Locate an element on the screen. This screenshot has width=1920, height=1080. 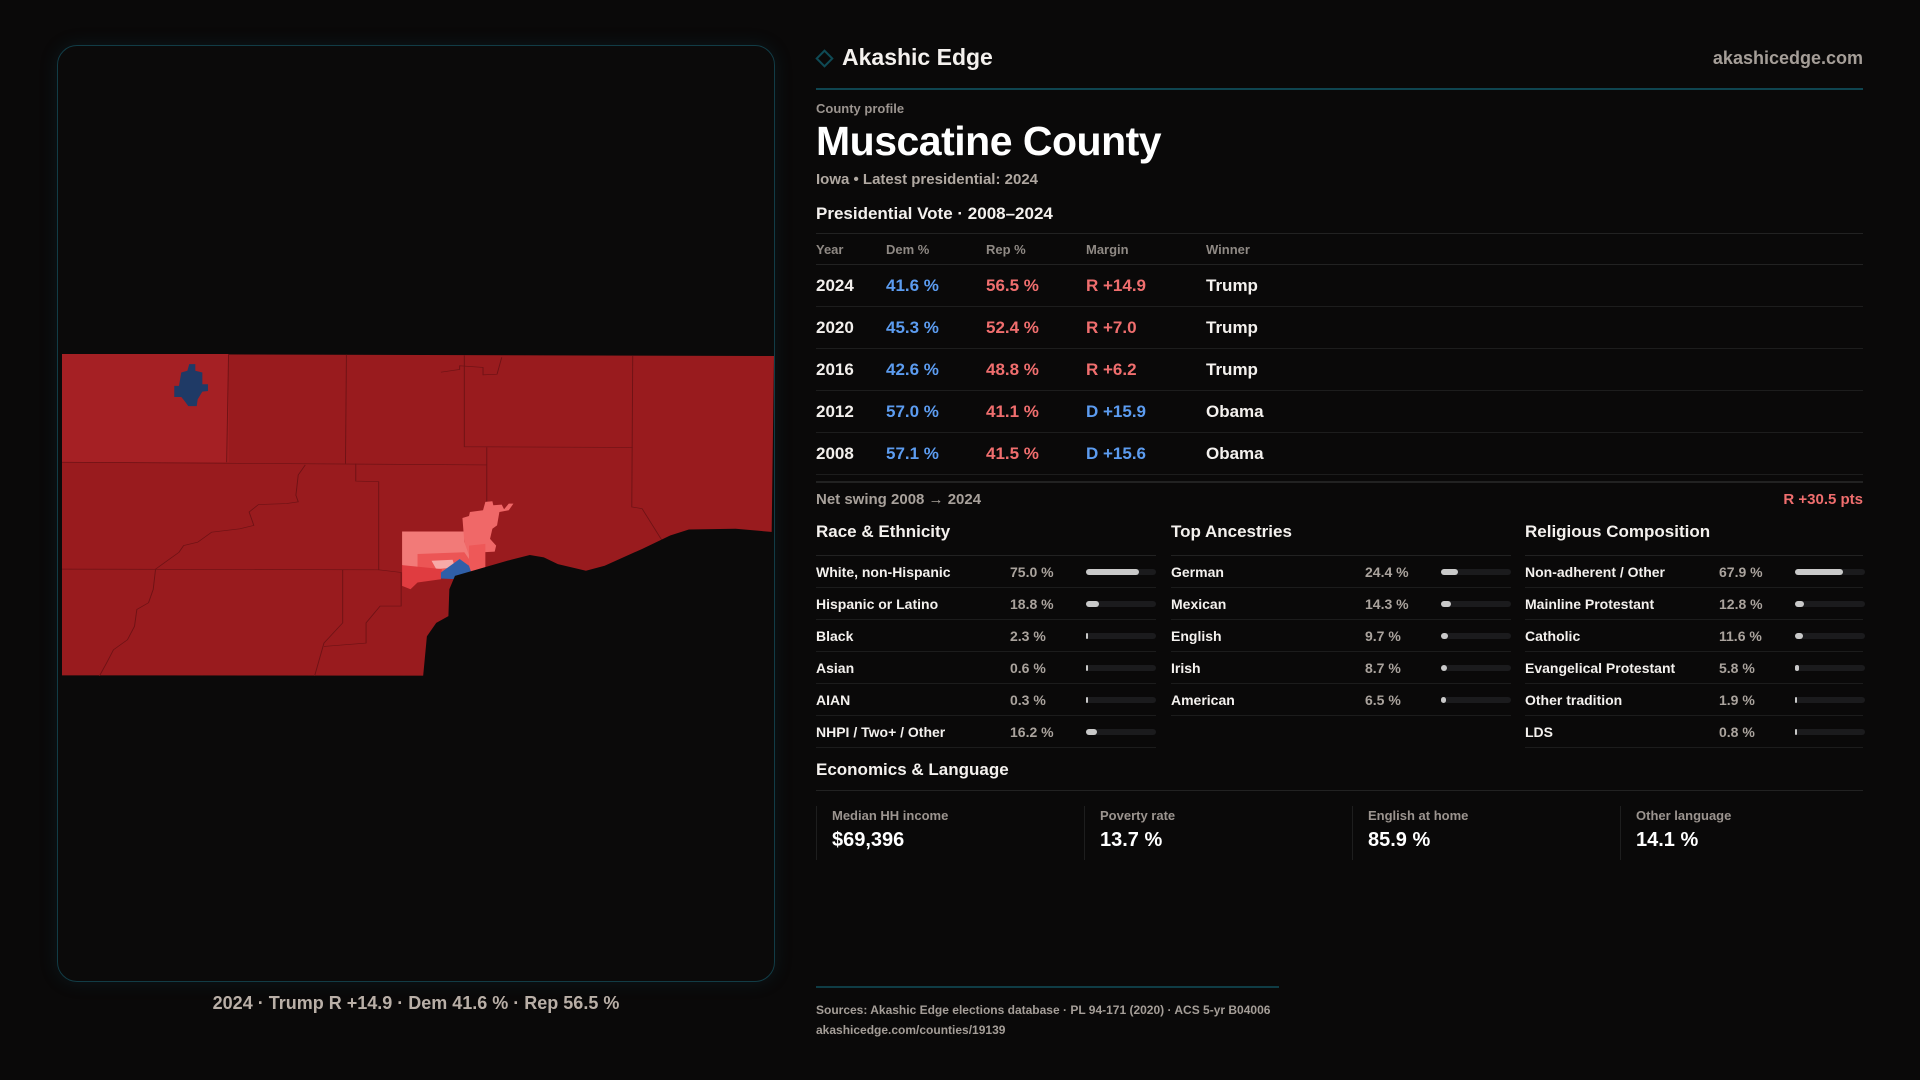
list-item: Other tradition 1.9 % is located at coordinates (1695, 700).